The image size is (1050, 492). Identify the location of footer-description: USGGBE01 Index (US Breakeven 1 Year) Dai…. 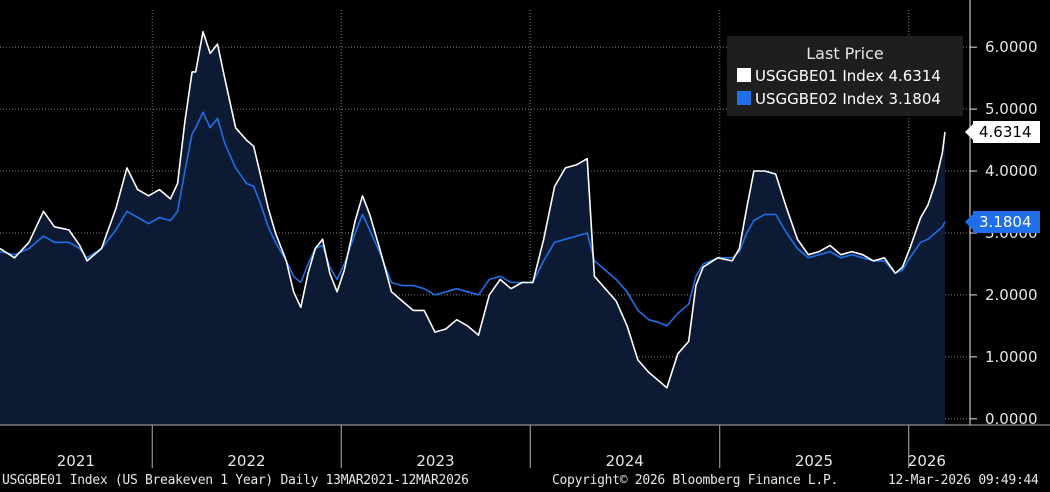
(235, 480).